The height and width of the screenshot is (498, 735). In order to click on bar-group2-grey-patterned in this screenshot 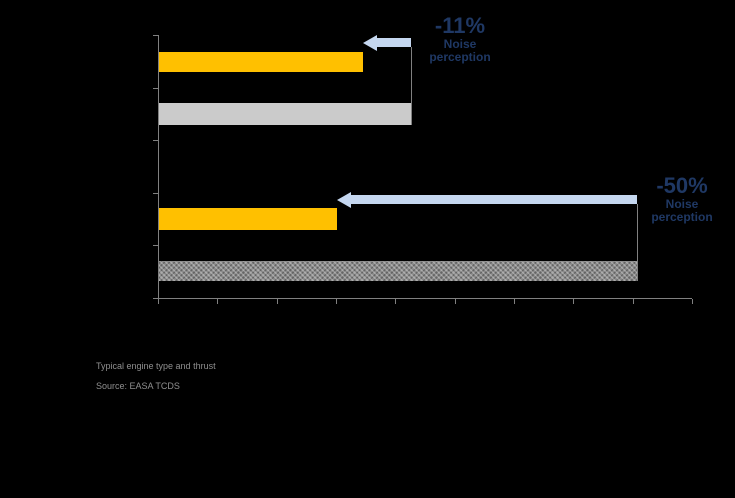, I will do `click(398, 271)`.